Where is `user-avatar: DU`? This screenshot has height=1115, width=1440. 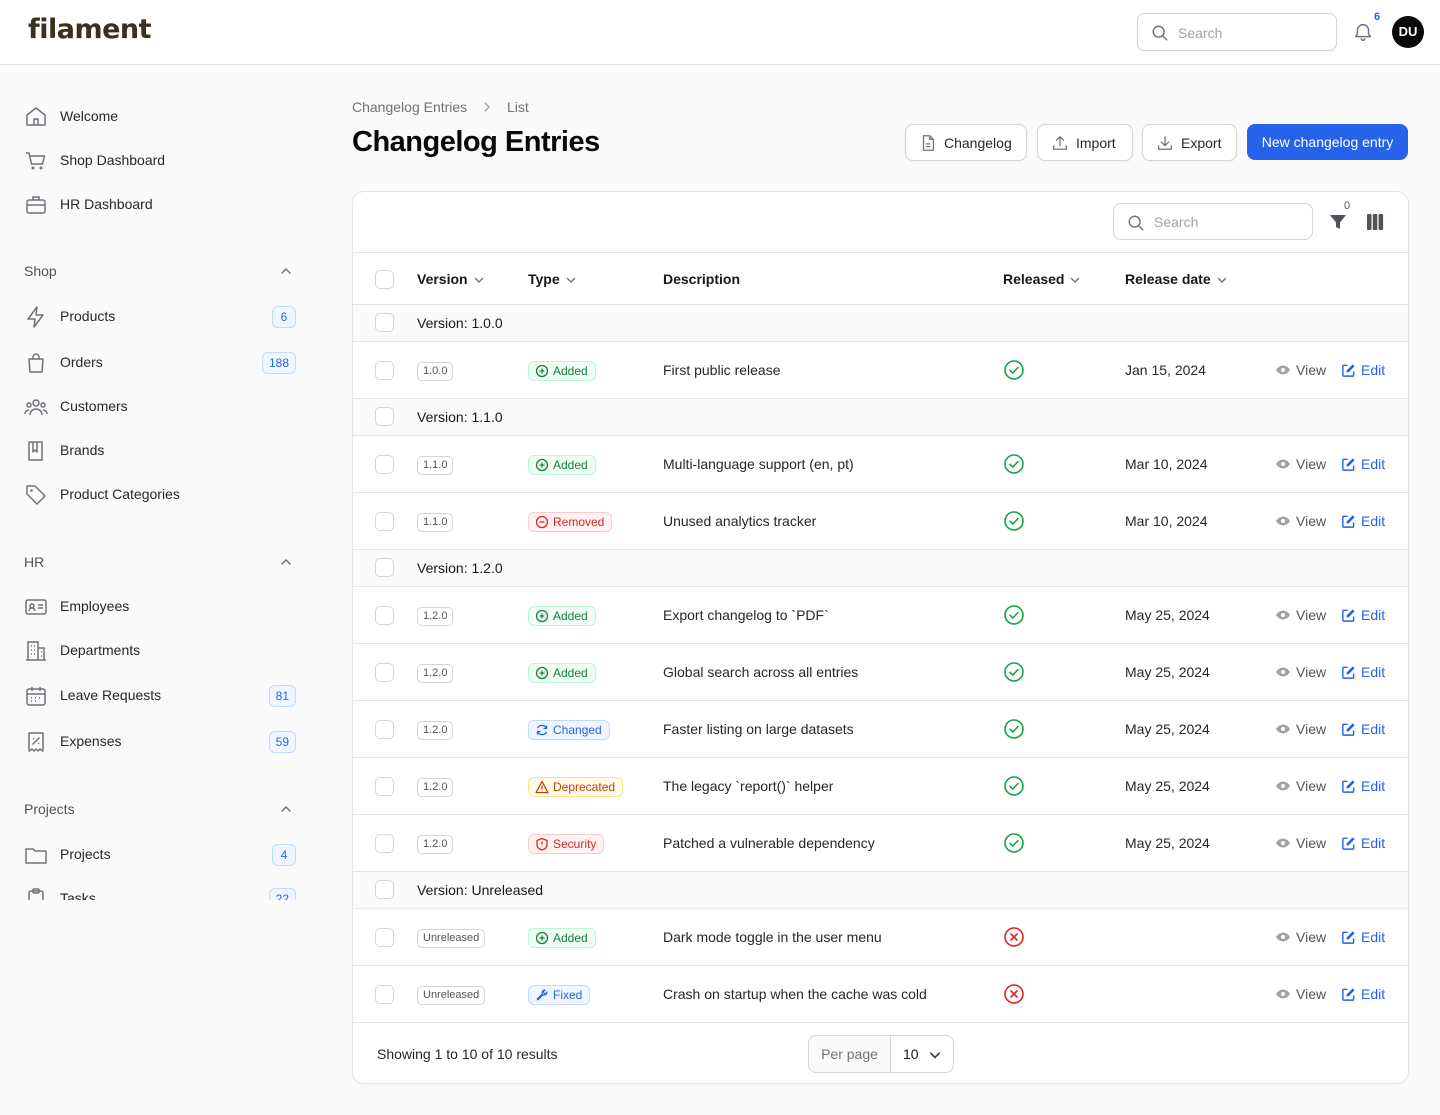 user-avatar: DU is located at coordinates (1408, 32).